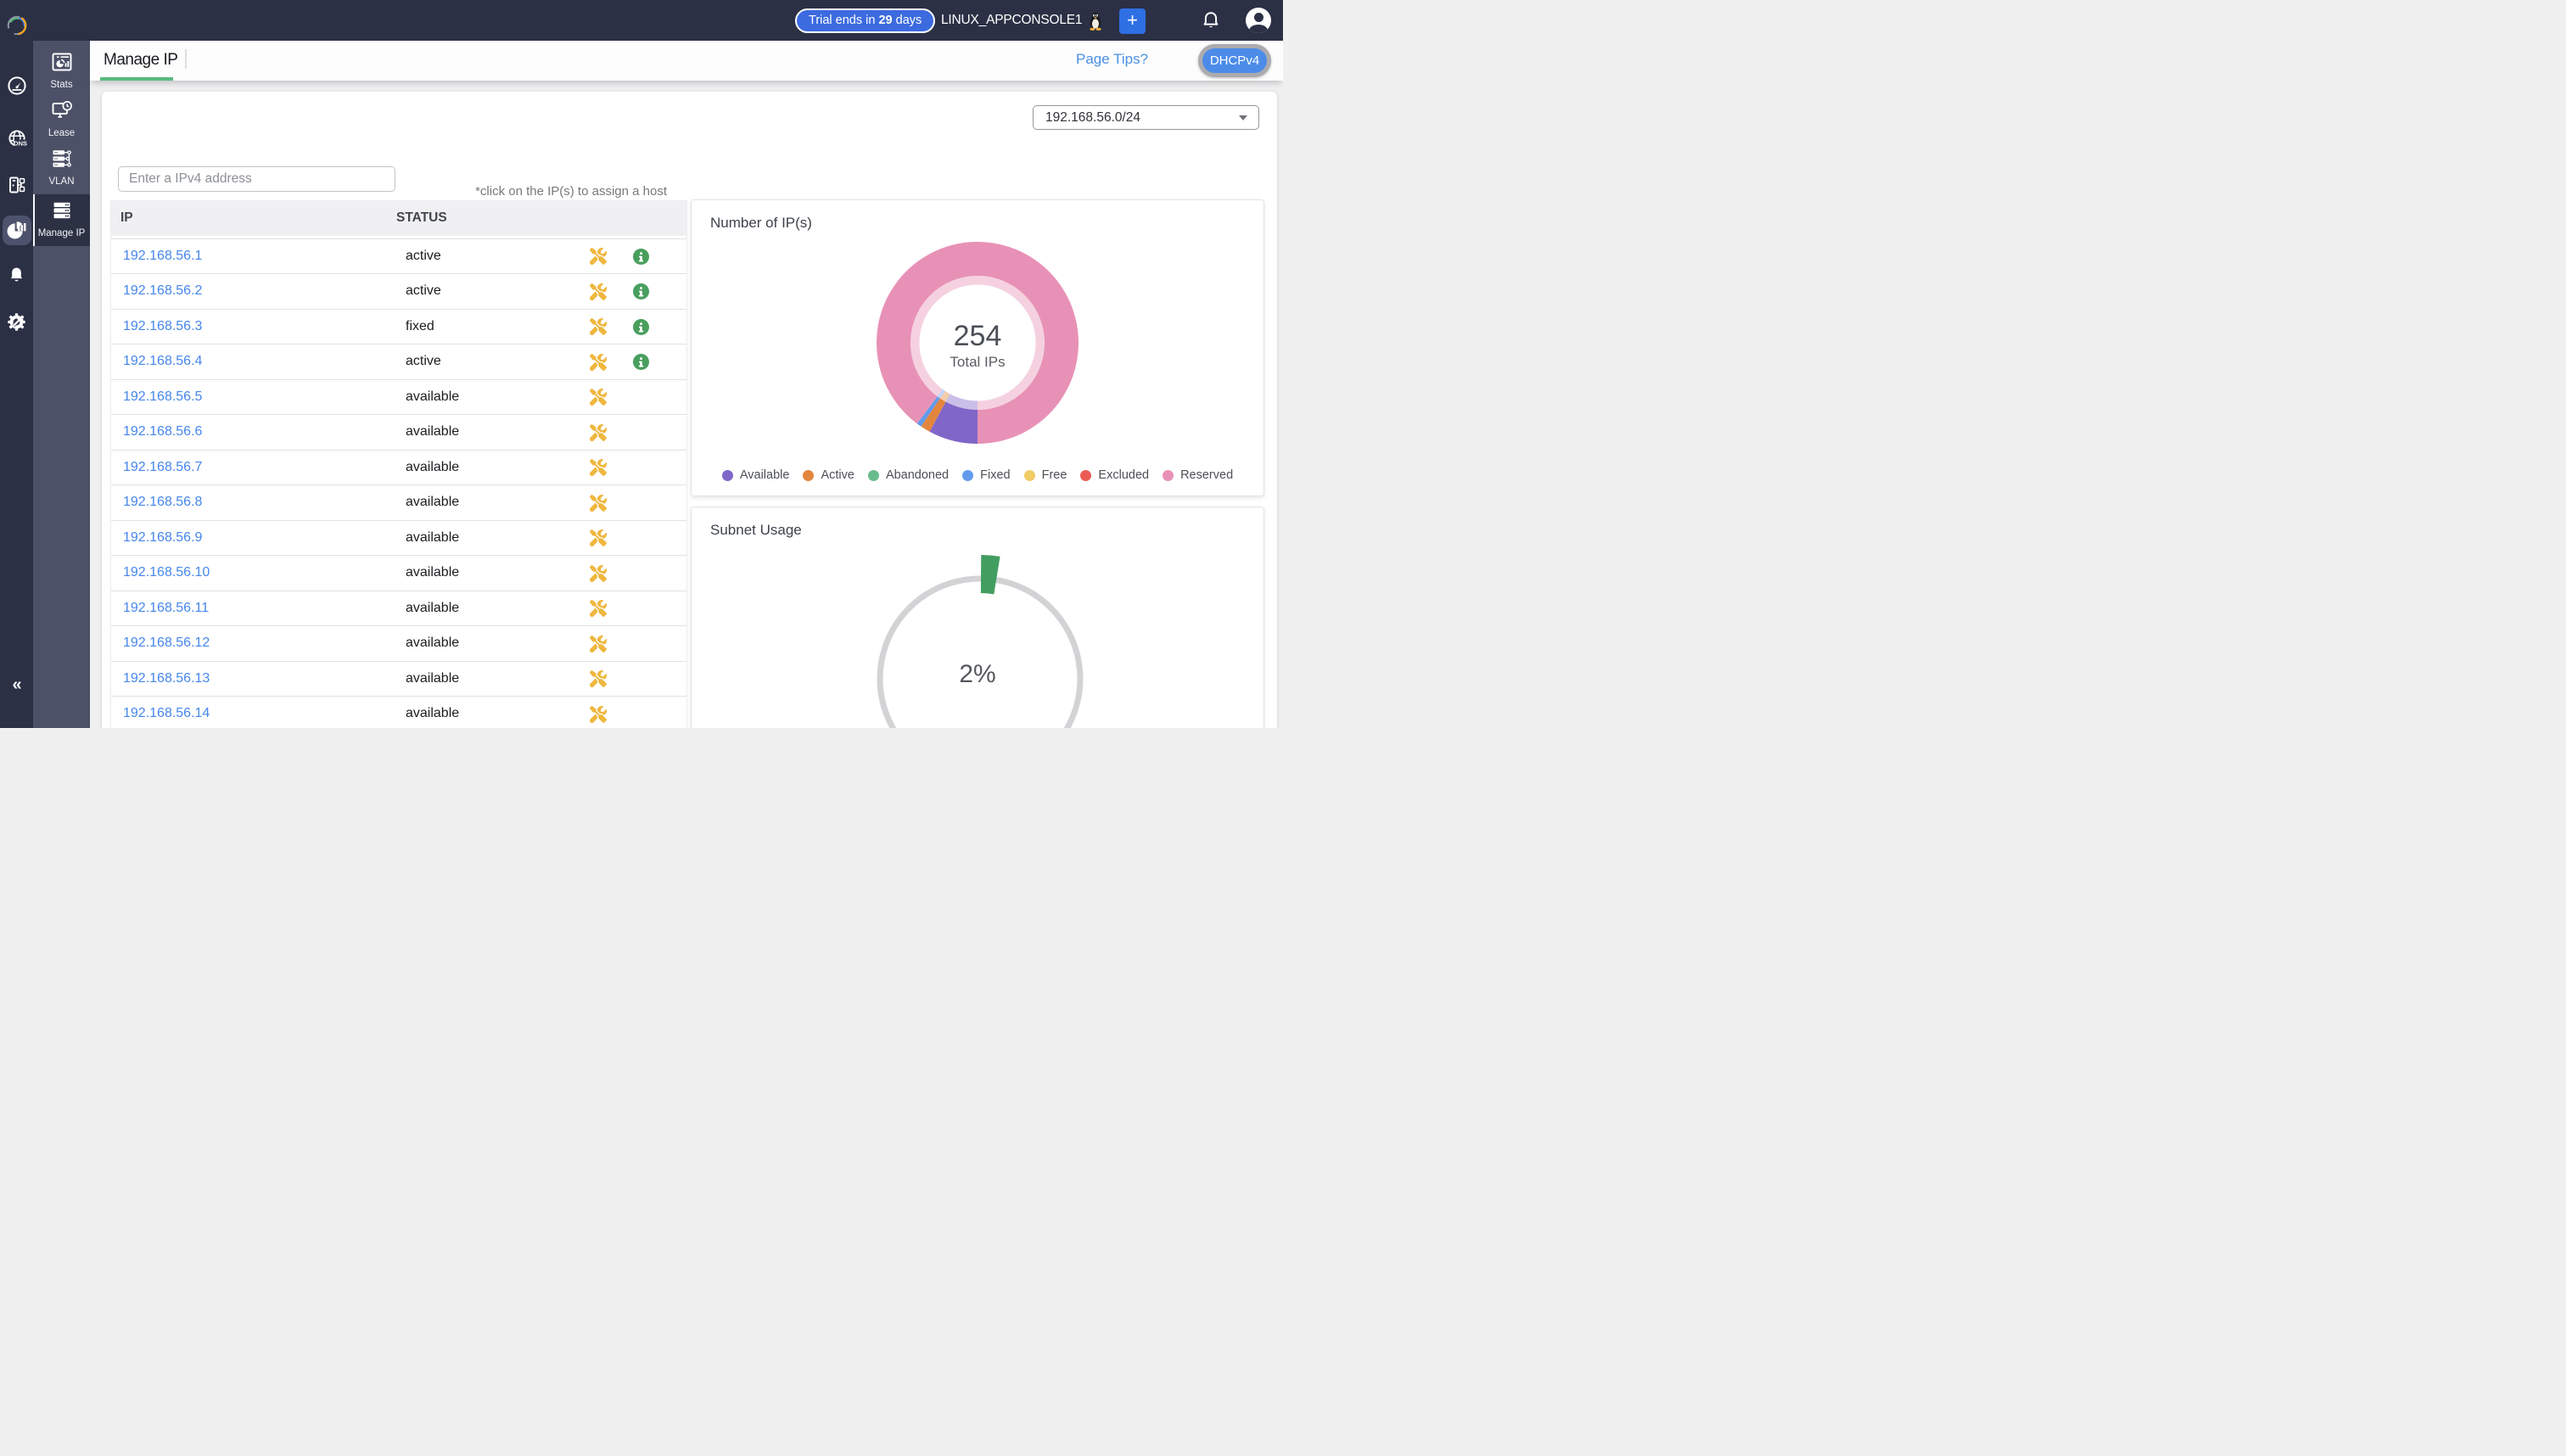 This screenshot has width=2566, height=1456. I want to click on legend-label: Active, so click(837, 475).